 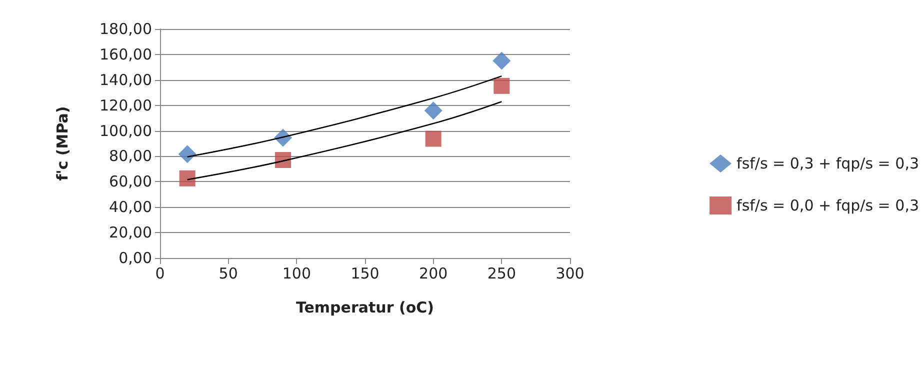 What do you see at coordinates (130, 181) in the screenshot?
I see `y-tick-label: 60,00` at bounding box center [130, 181].